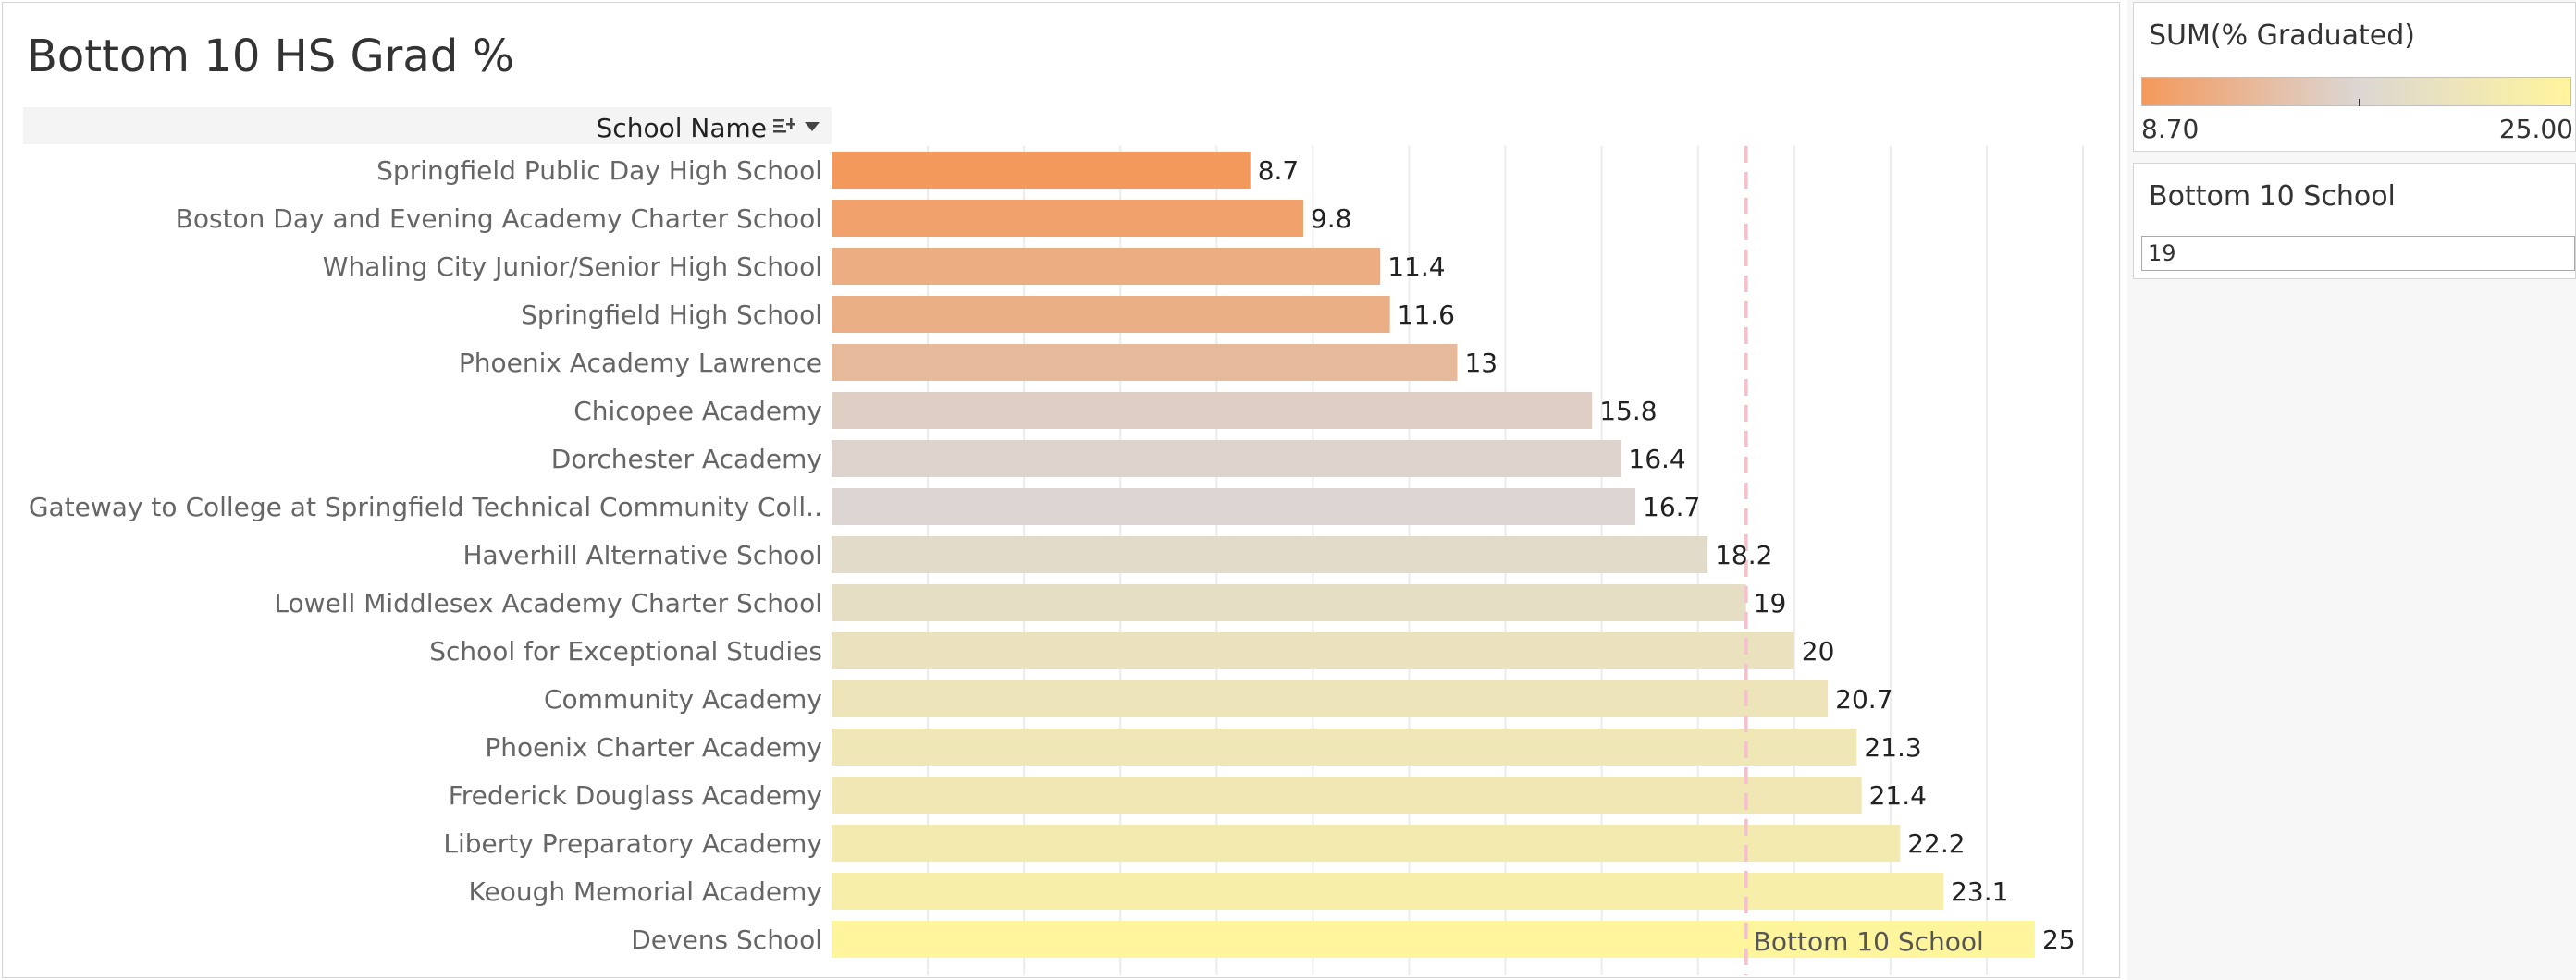  What do you see at coordinates (2059, 940) in the screenshot?
I see `data-label: 25` at bounding box center [2059, 940].